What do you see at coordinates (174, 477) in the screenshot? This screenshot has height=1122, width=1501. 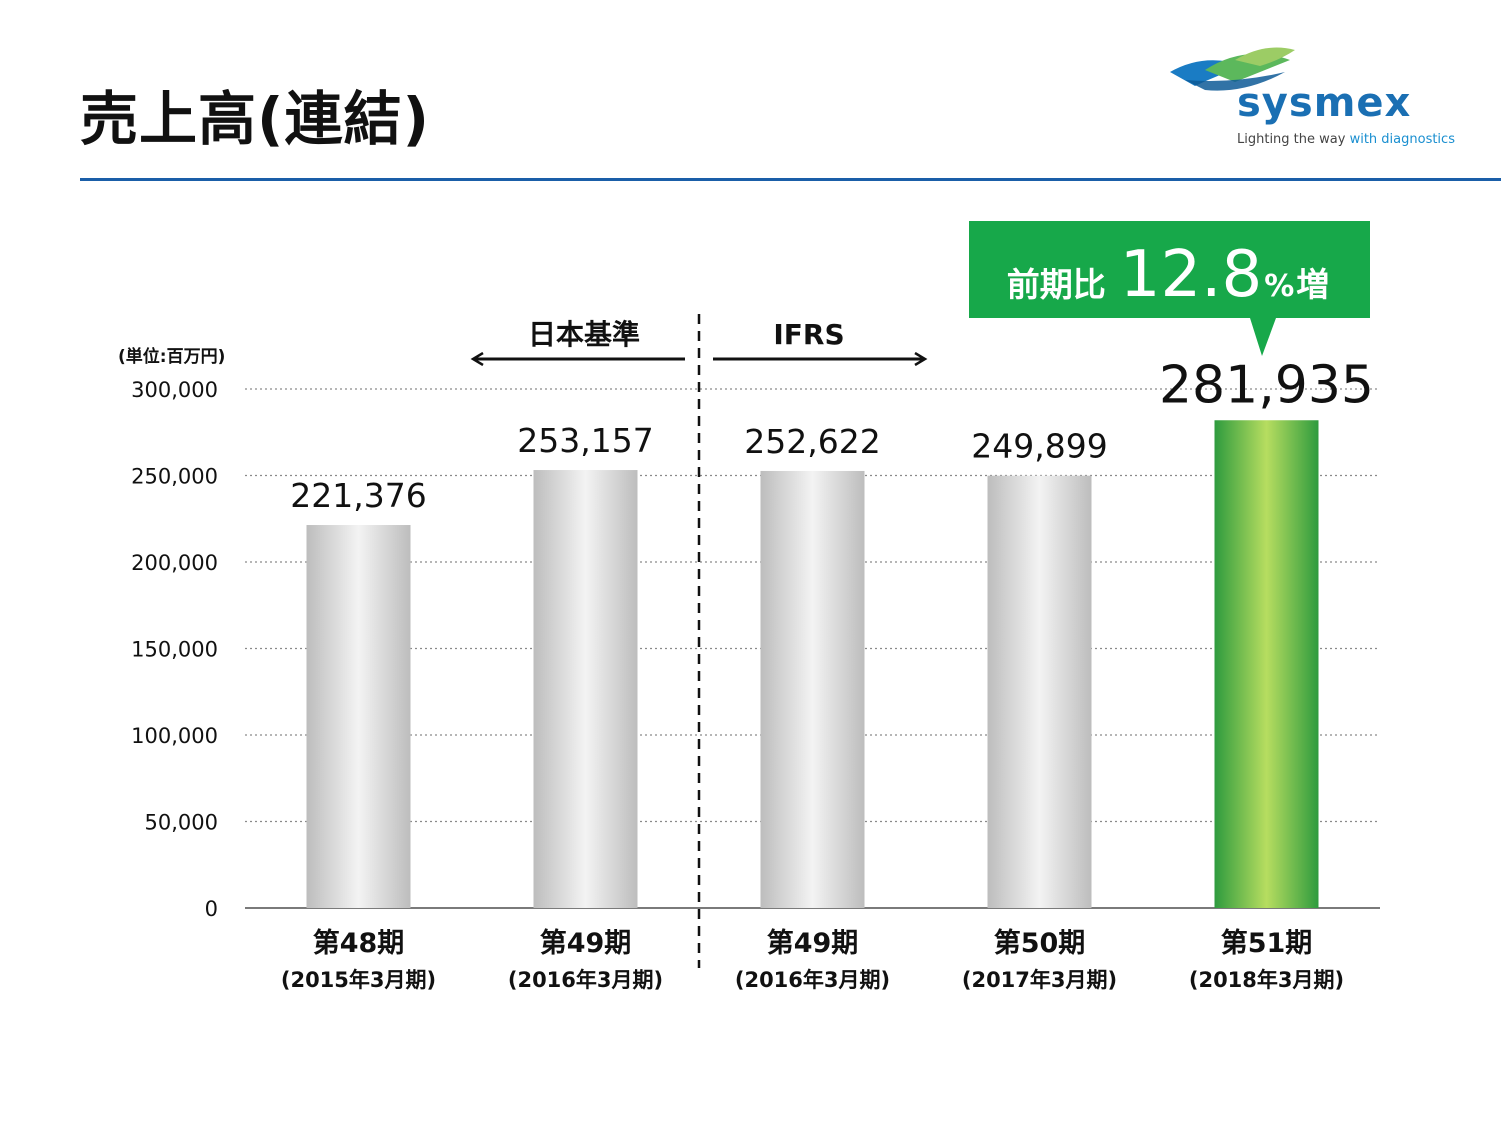 I see `y-tick-label: 250,000` at bounding box center [174, 477].